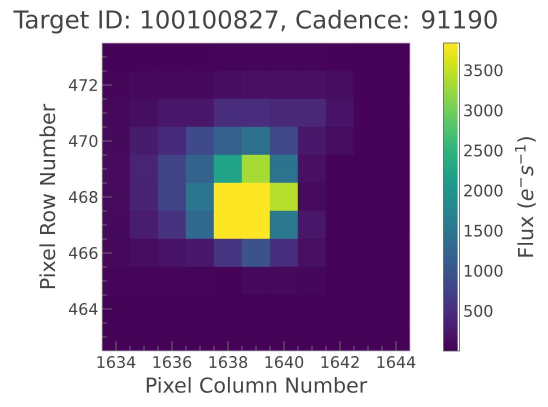  What do you see at coordinates (47, 196) in the screenshot?
I see `y-axis-title: Pixel Row Number` at bounding box center [47, 196].